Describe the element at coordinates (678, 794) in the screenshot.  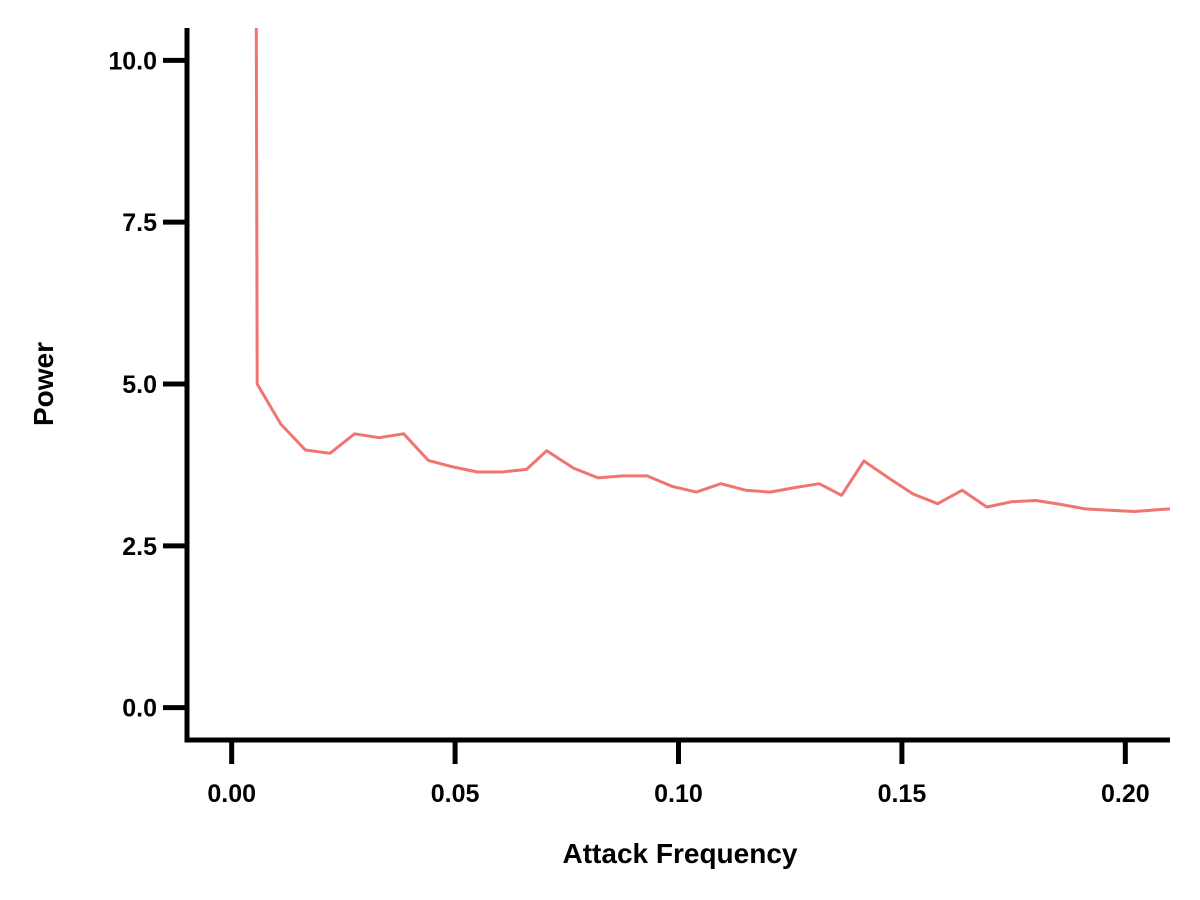
I see `x-tick-label: 0.10` at that location.